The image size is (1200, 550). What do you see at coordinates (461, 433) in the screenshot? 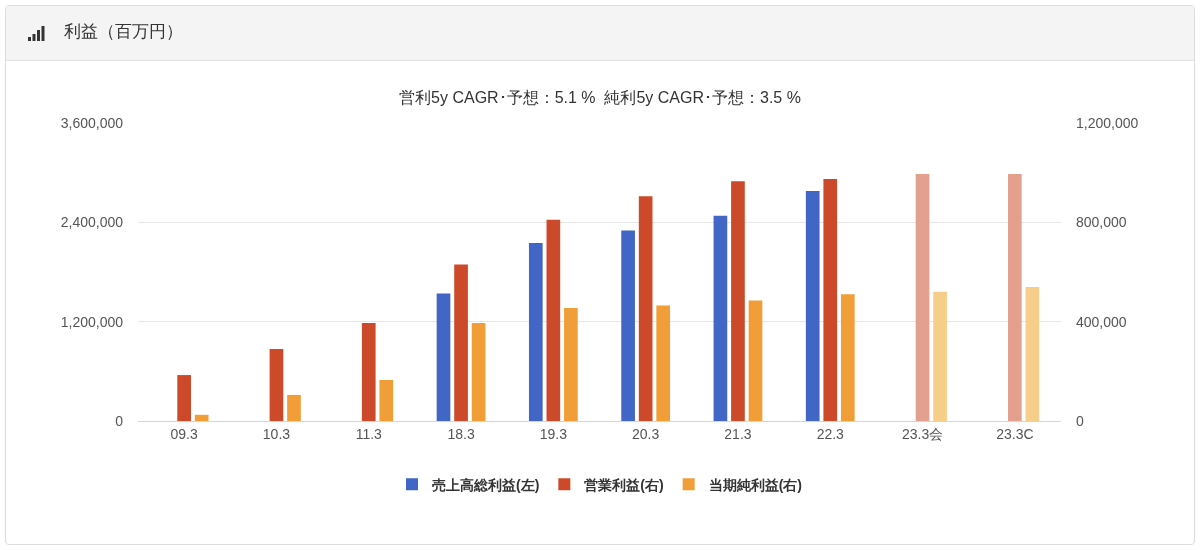
I see `x-tick-label: 18.3` at bounding box center [461, 433].